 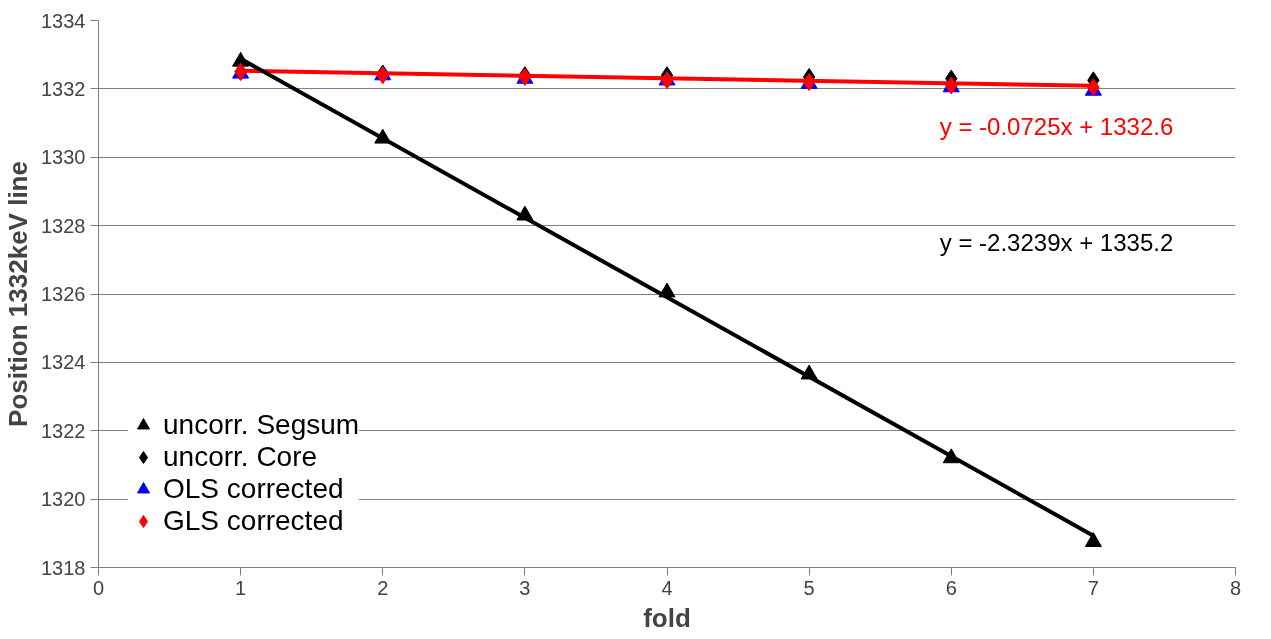 What do you see at coordinates (63, 362) in the screenshot?
I see `y-tick-label: 1324` at bounding box center [63, 362].